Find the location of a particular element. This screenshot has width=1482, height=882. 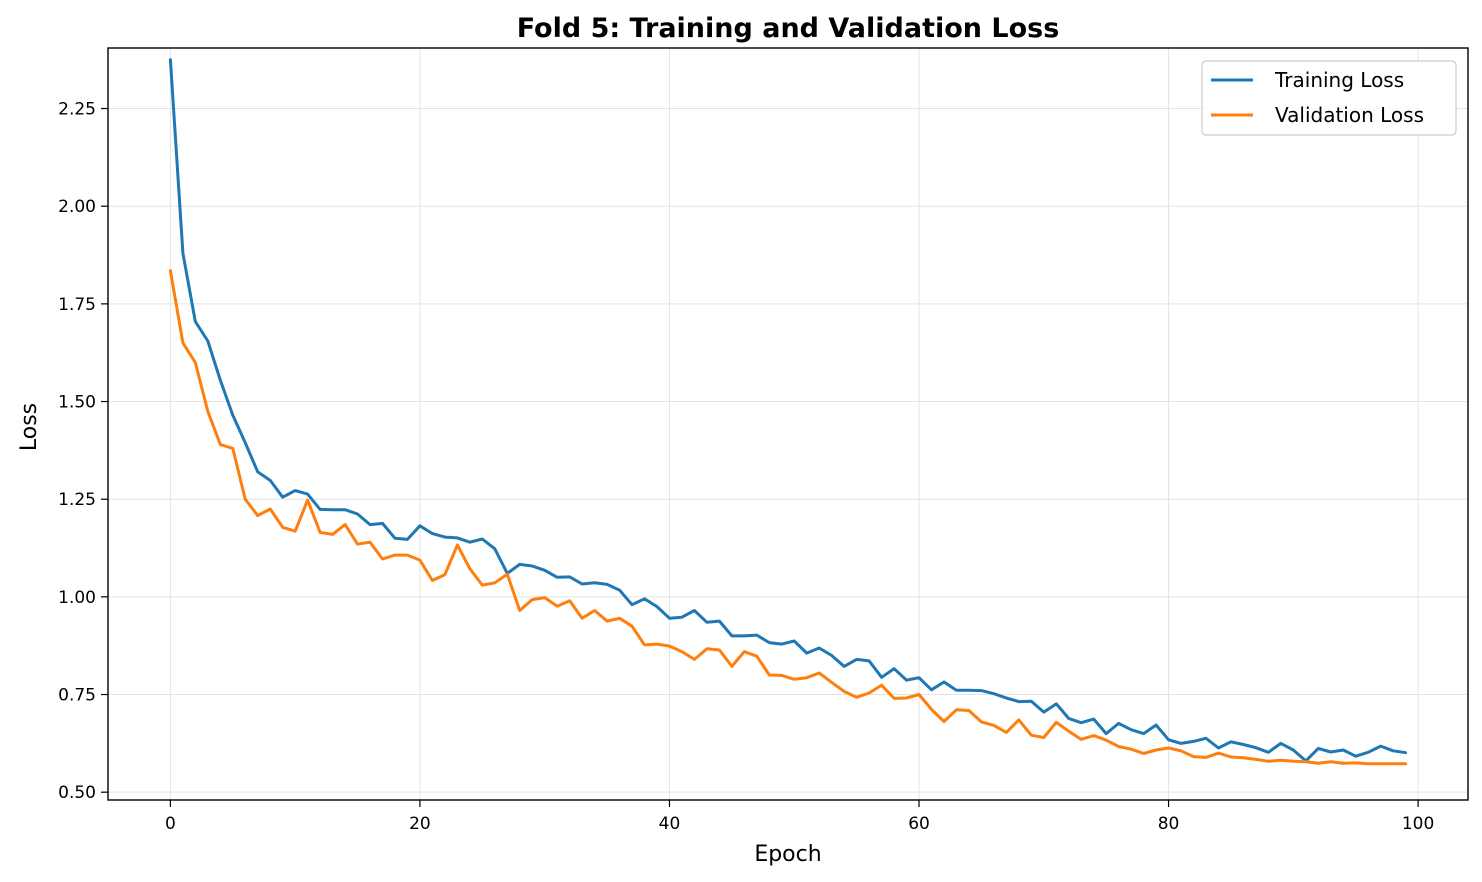

x-tick-label: 0 is located at coordinates (170, 824).